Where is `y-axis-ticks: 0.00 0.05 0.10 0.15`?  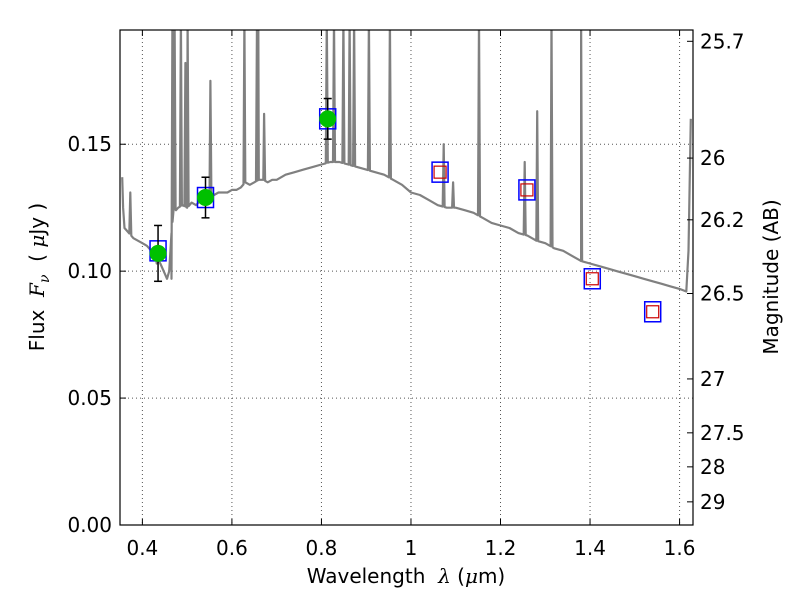 y-axis-ticks: 0.00 0.05 0.10 0.15 is located at coordinates (96, 334).